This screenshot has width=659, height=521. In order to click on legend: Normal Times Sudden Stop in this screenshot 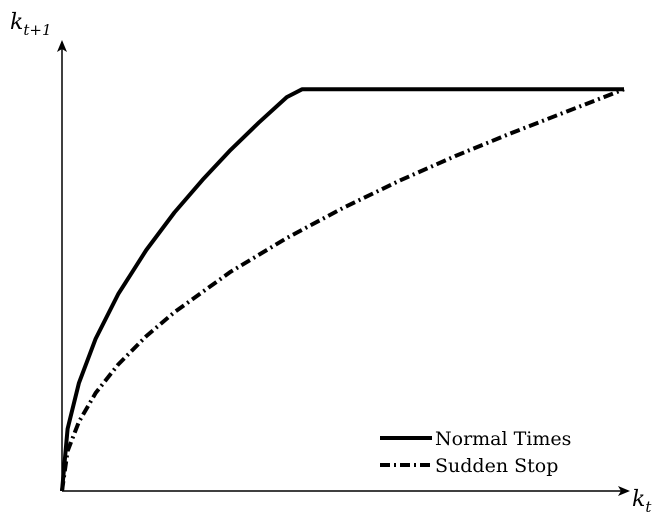, I will do `click(475, 452)`.